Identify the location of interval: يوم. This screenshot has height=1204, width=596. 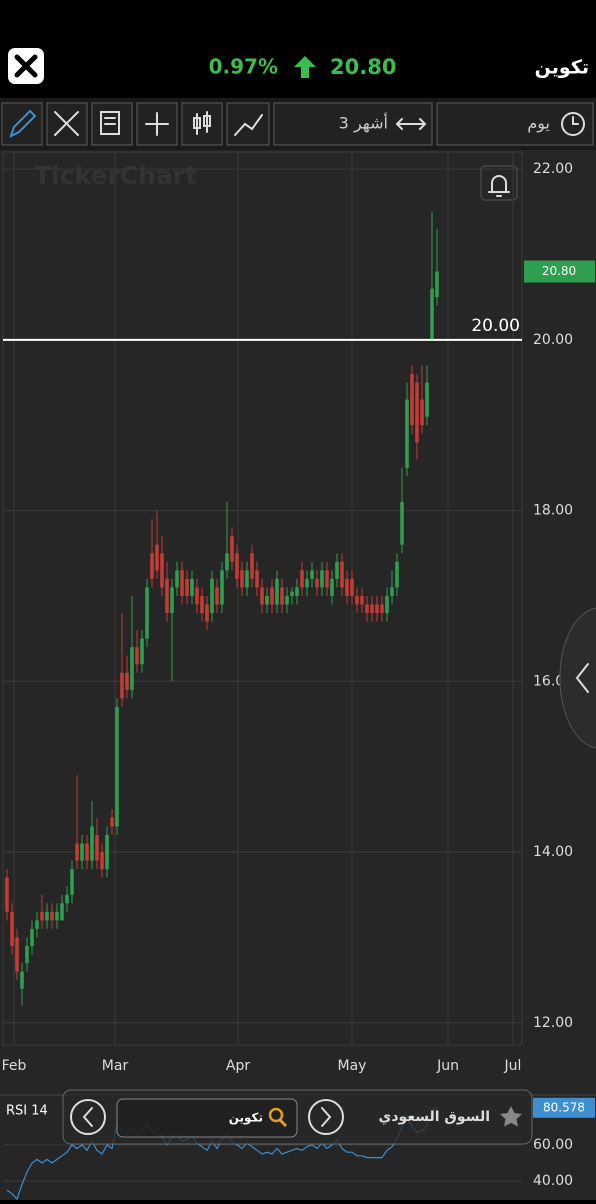
(538, 124).